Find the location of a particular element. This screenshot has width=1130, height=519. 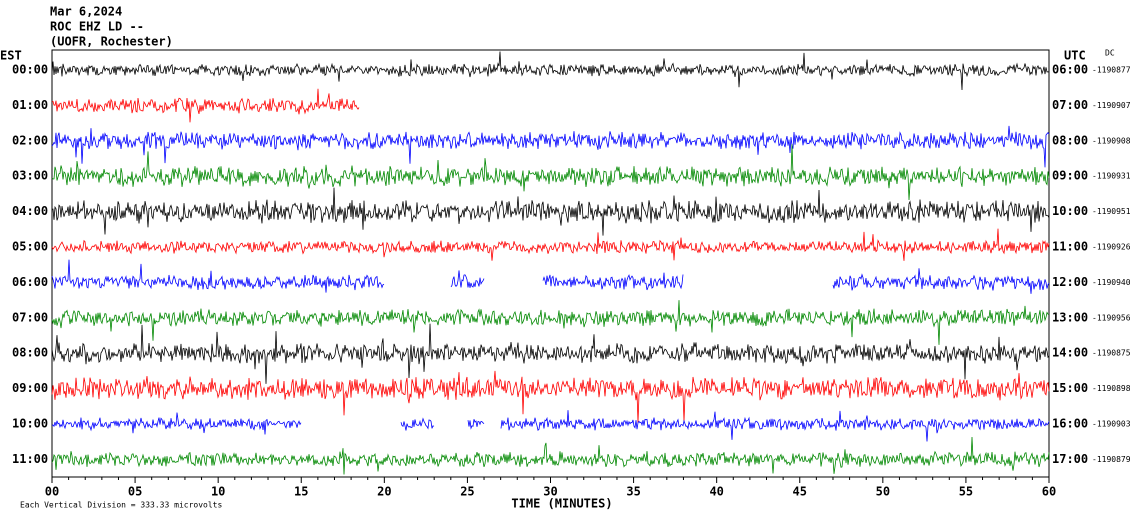

dc-value: -1190877 is located at coordinates (1111, 70).